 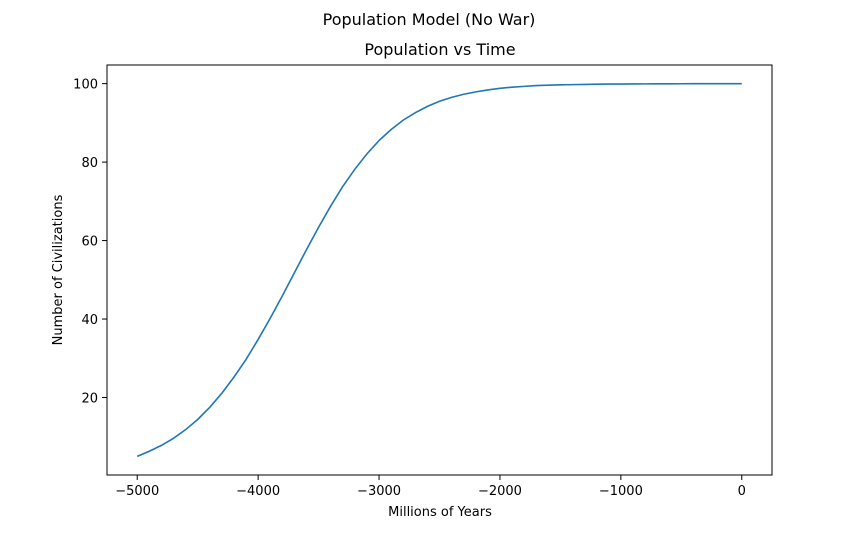 I want to click on x-tick-label: −1000, so click(x=621, y=491).